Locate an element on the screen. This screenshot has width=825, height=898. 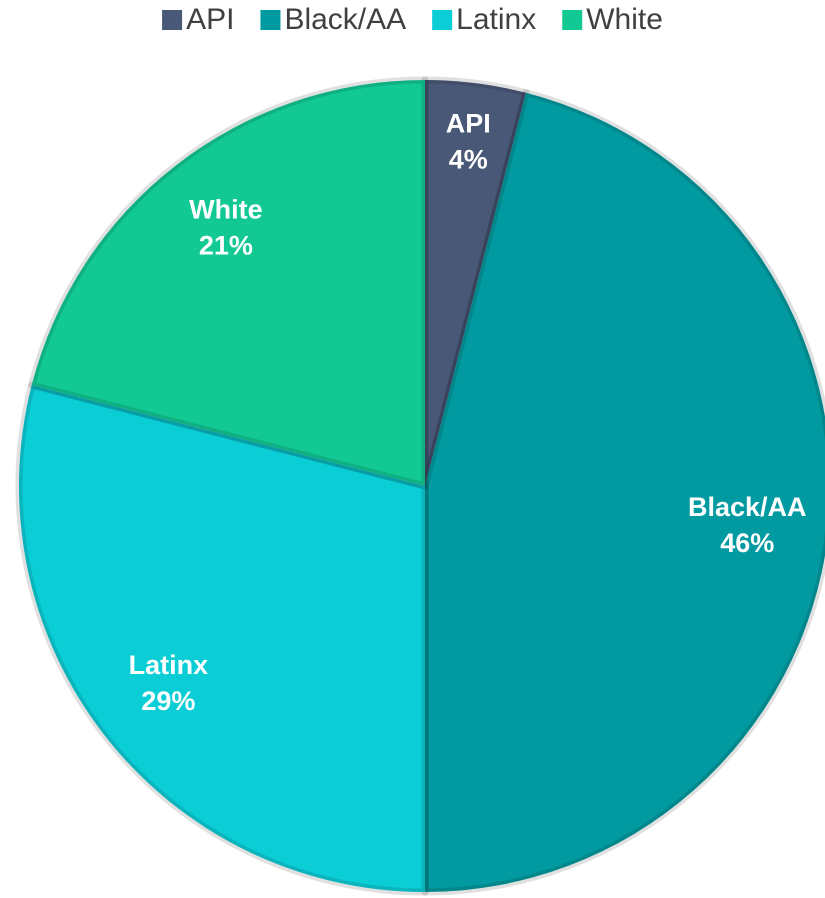
slice-value-label: 4% is located at coordinates (468, 160).